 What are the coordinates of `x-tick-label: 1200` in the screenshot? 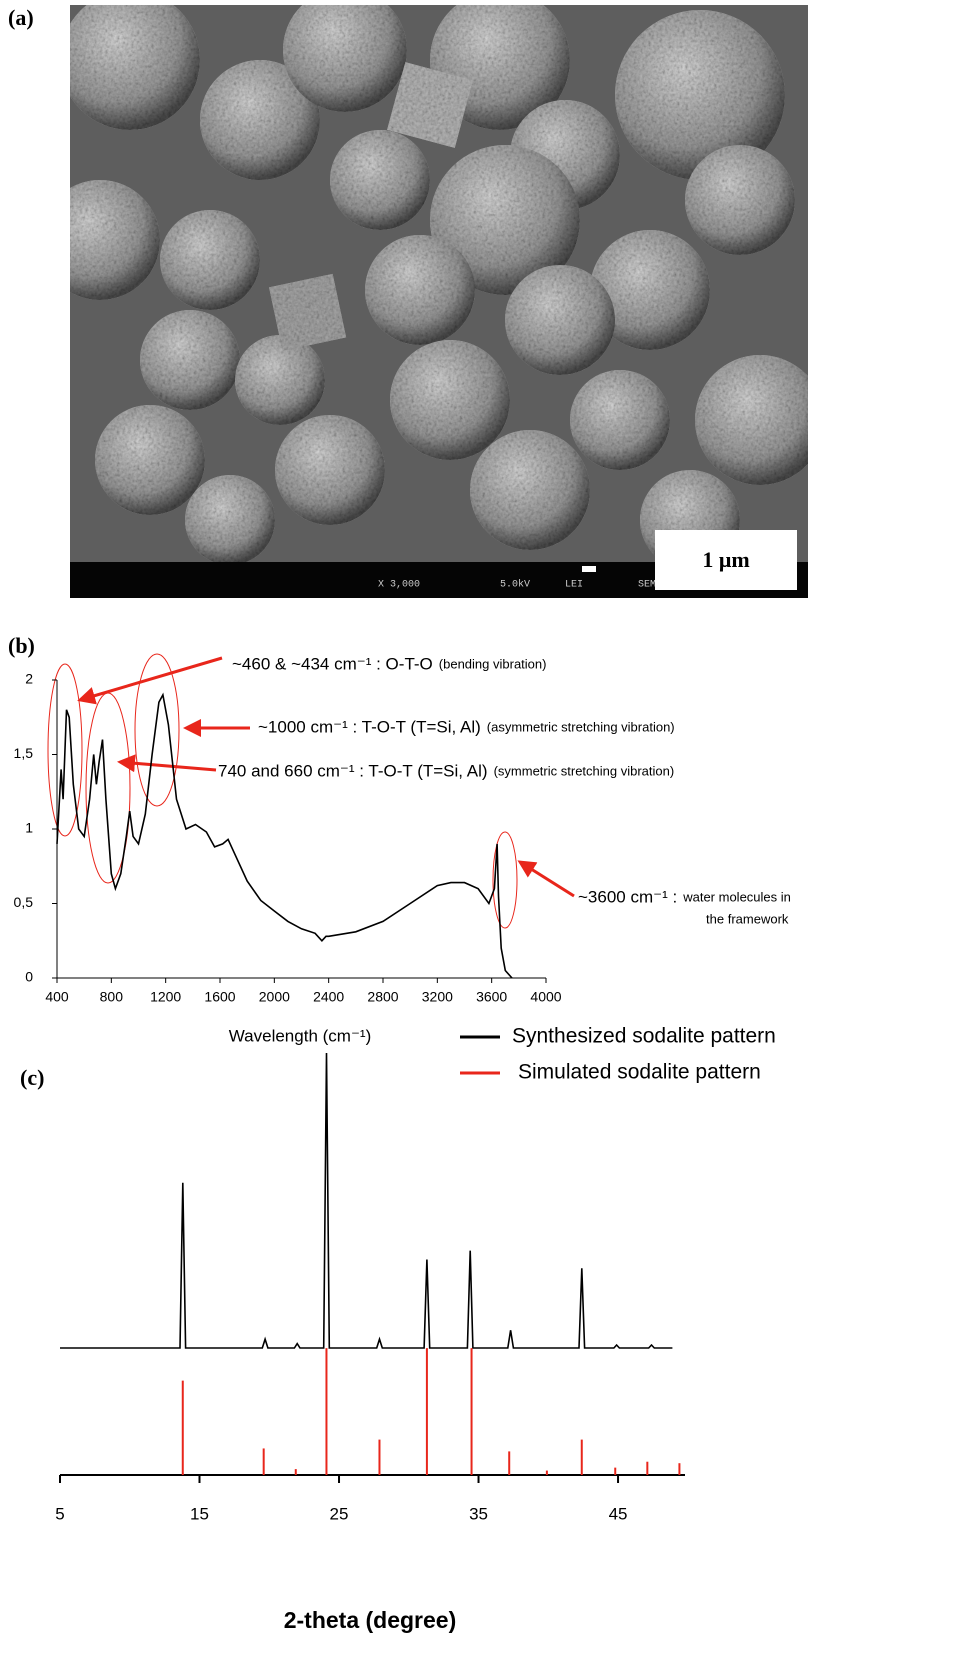 It's located at (165, 997).